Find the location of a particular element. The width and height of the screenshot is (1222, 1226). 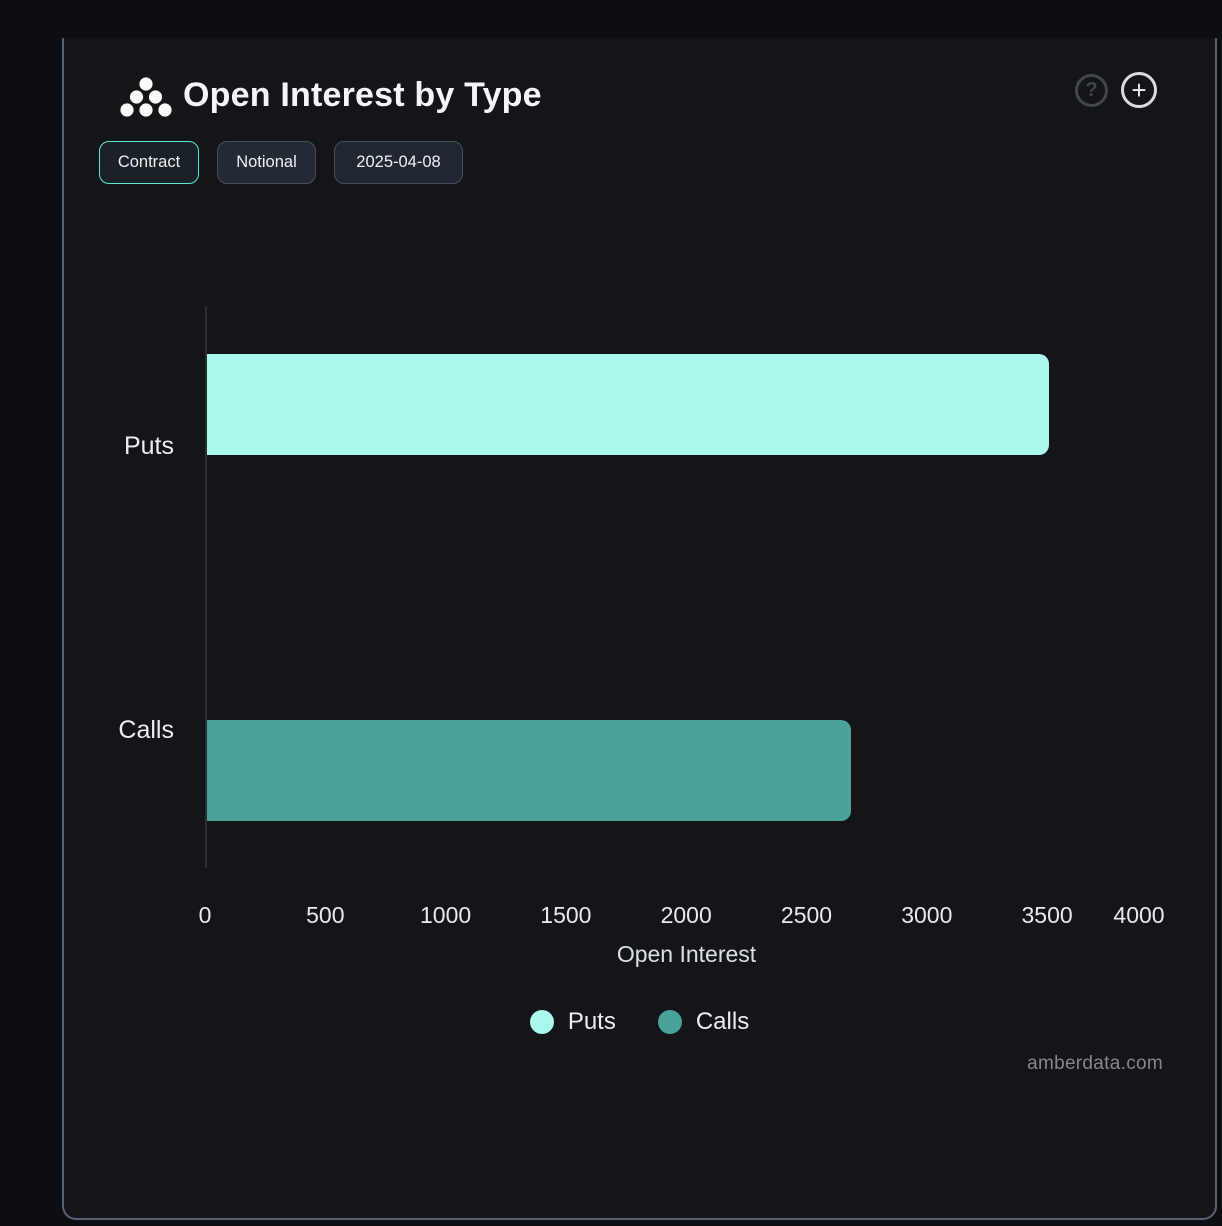

x-tick-label: 3000 is located at coordinates (927, 915).